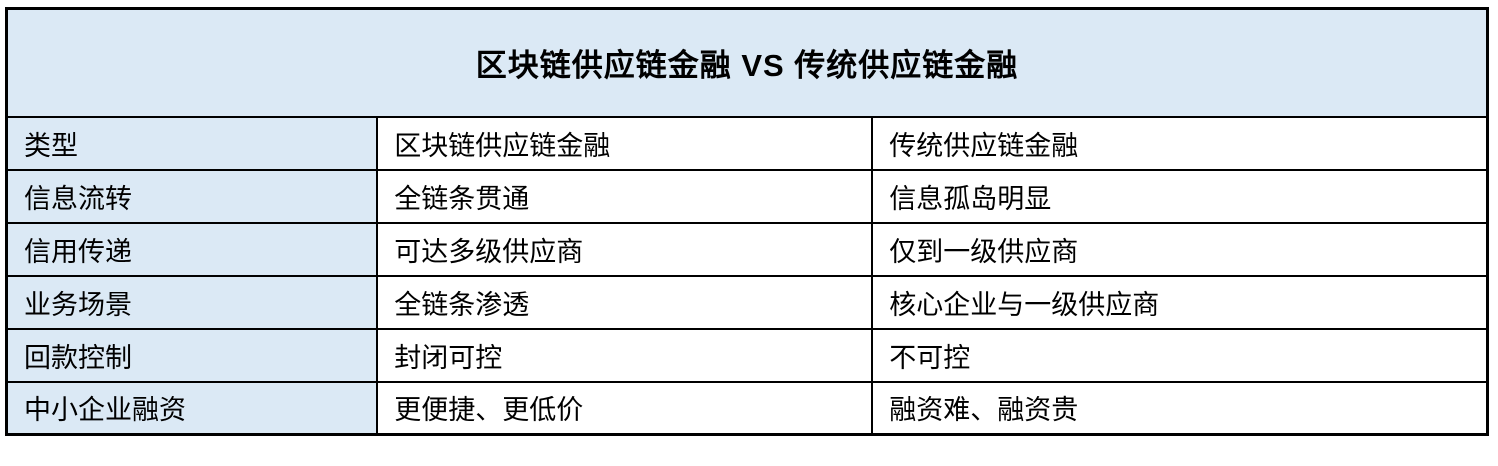  What do you see at coordinates (1180, 249) in the screenshot?
I see `traditional-value-credit: 仅到一级供应商` at bounding box center [1180, 249].